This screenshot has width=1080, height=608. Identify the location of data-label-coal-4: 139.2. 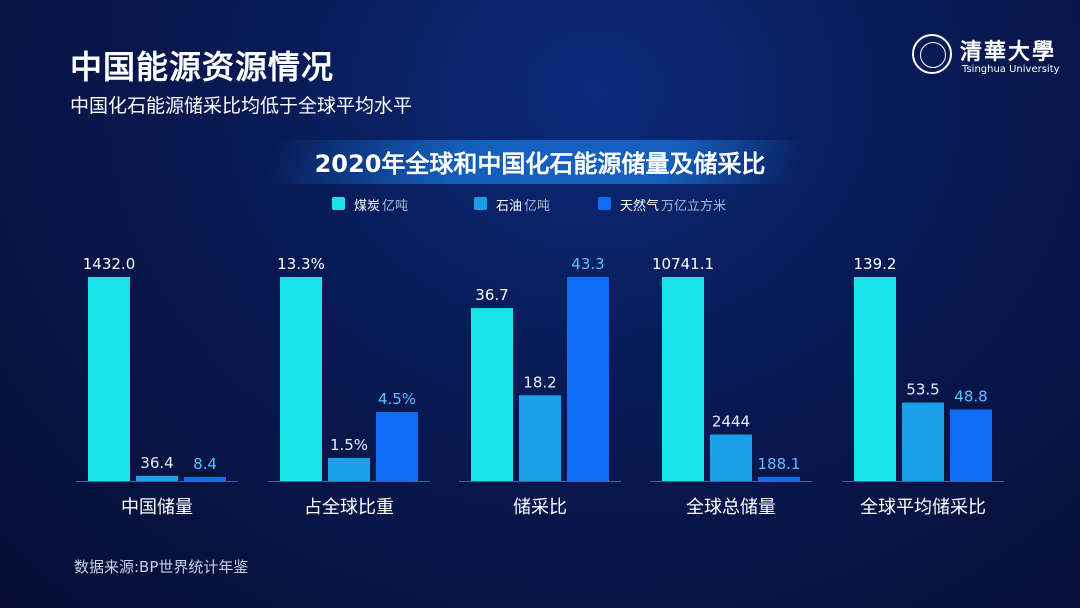
(875, 264).